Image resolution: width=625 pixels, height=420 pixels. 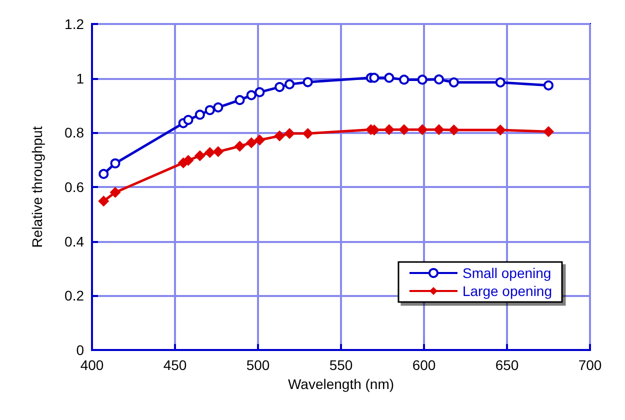 I want to click on y-tick-label: 1.2, so click(x=74, y=24).